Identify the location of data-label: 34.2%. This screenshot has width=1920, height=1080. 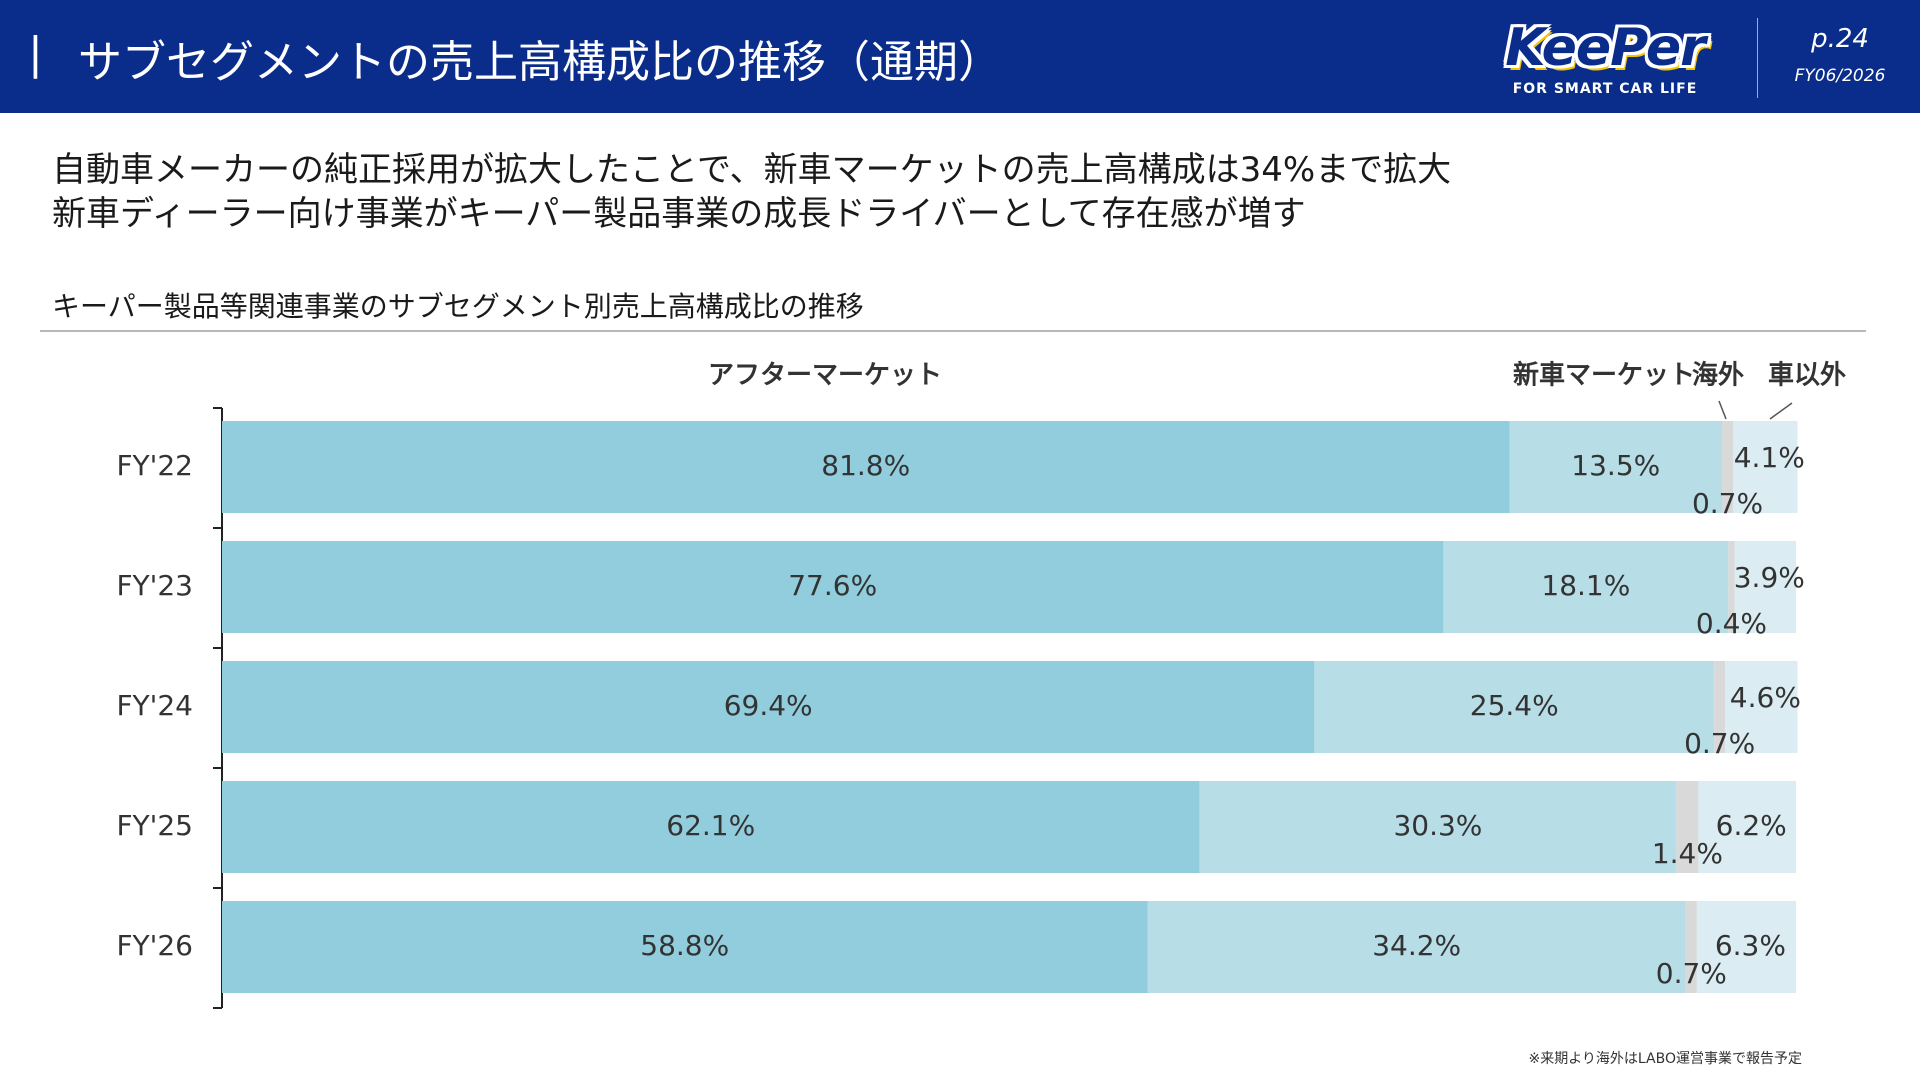
(1416, 945).